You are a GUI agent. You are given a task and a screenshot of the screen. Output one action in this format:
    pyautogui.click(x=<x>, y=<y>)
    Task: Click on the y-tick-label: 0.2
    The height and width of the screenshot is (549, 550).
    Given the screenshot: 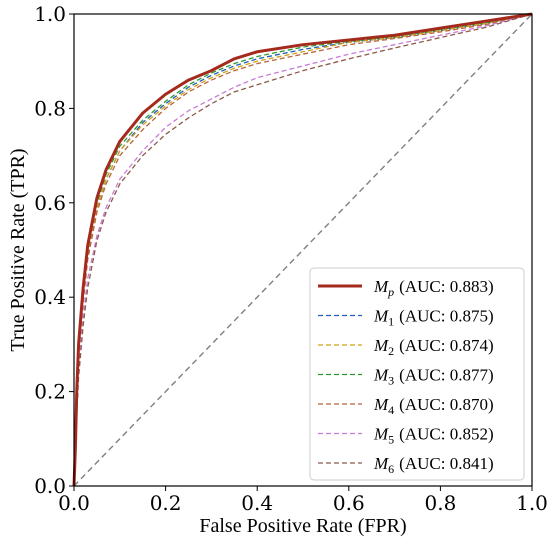 What is the action you would take?
    pyautogui.click(x=50, y=392)
    